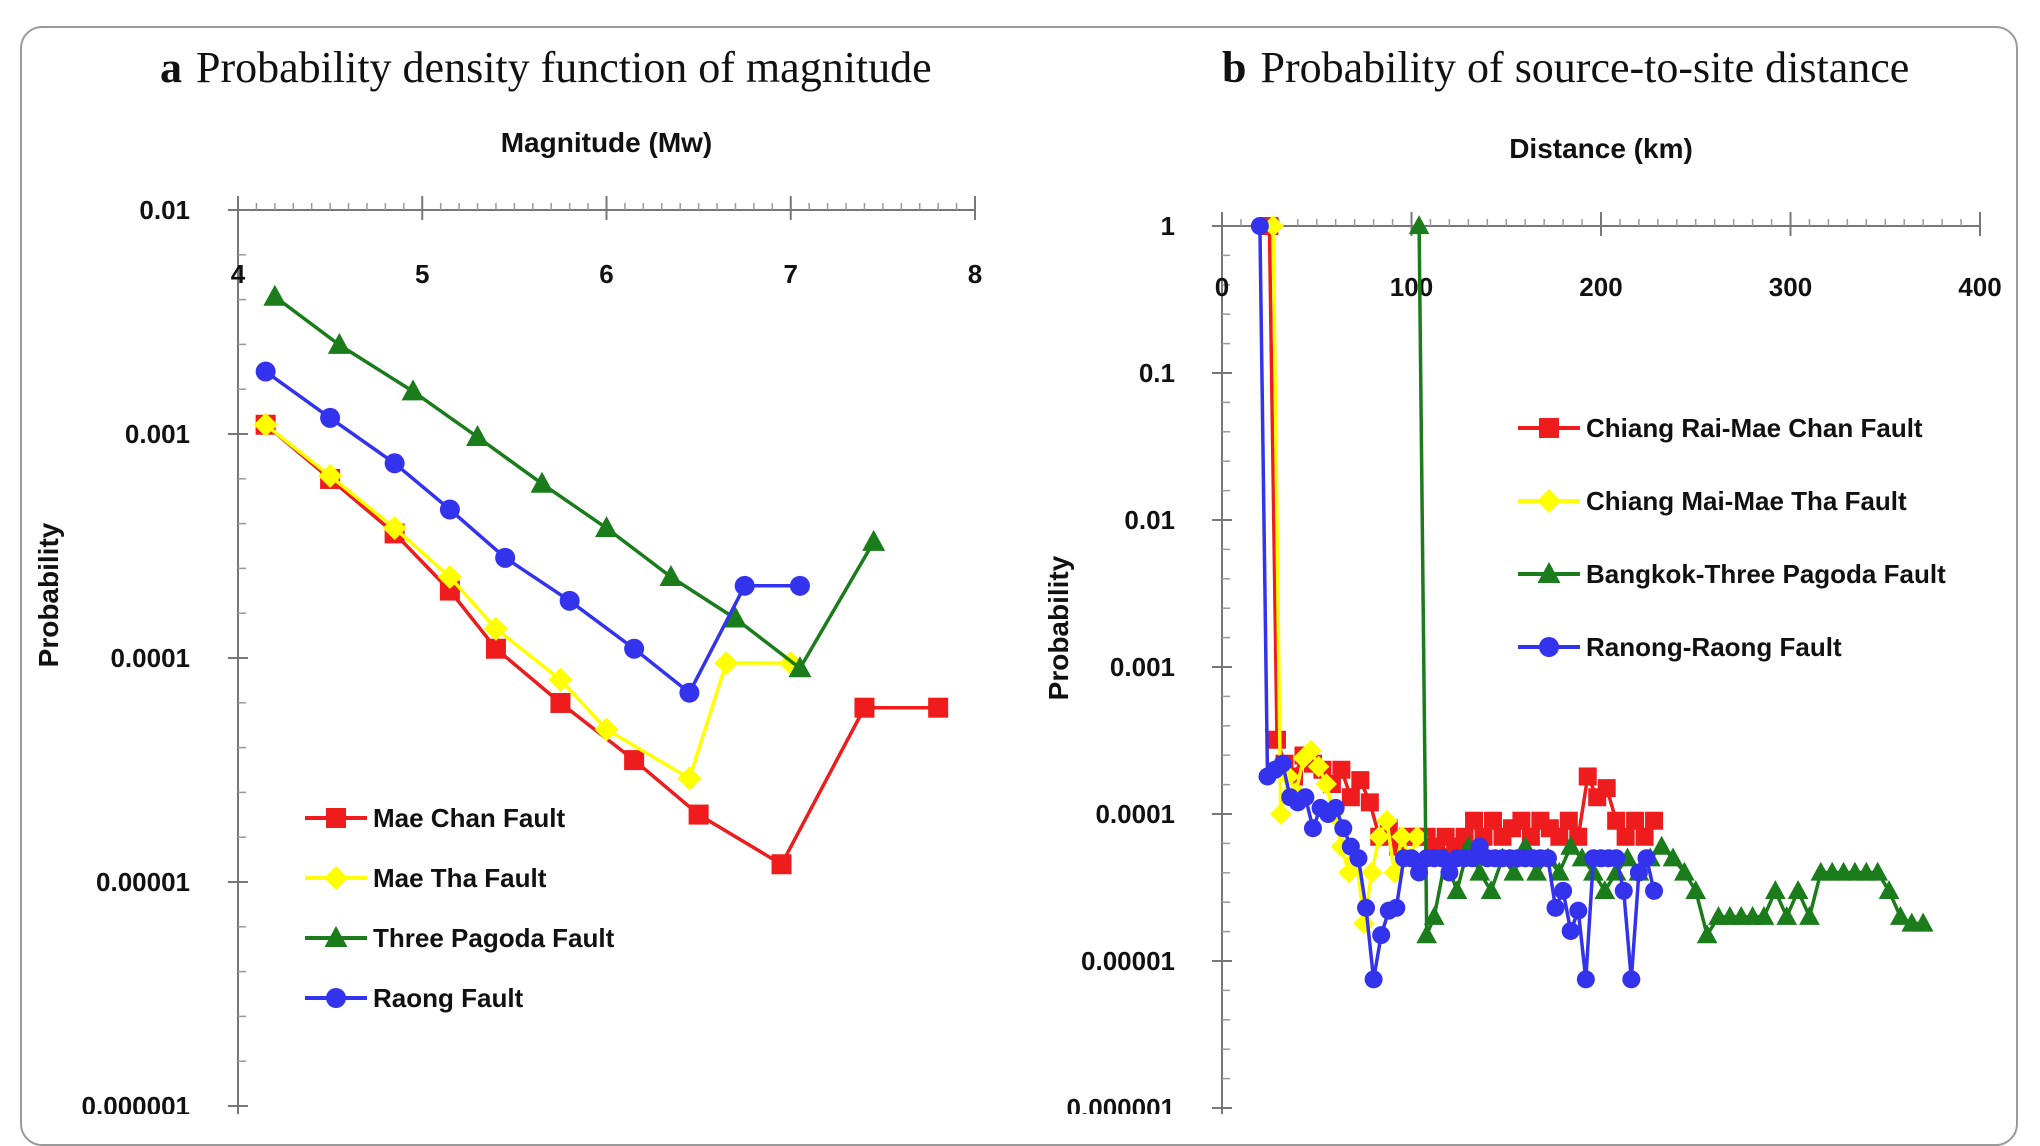 Image resolution: width=2040 pixels, height=1146 pixels. Describe the element at coordinates (1168, 226) in the screenshot. I see `y-tick-label: 1` at that location.